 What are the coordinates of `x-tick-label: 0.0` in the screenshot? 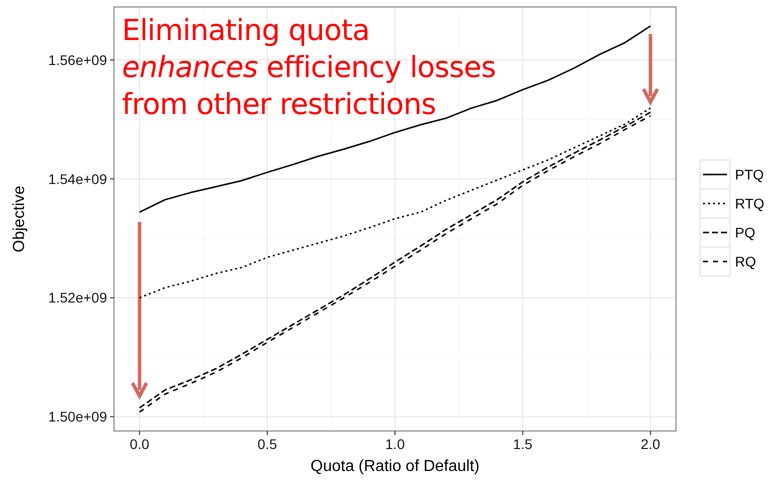 It's located at (140, 444).